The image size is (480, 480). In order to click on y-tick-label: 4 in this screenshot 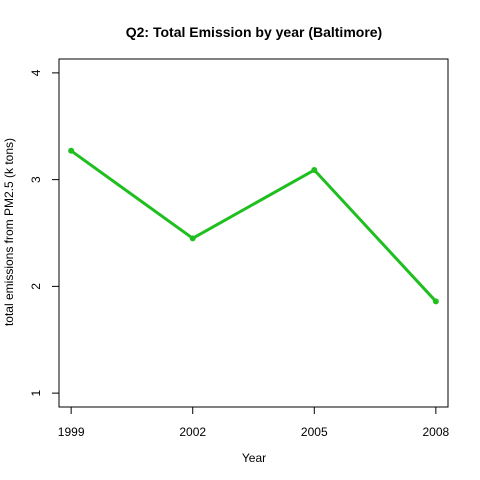, I will do `click(36, 72)`.